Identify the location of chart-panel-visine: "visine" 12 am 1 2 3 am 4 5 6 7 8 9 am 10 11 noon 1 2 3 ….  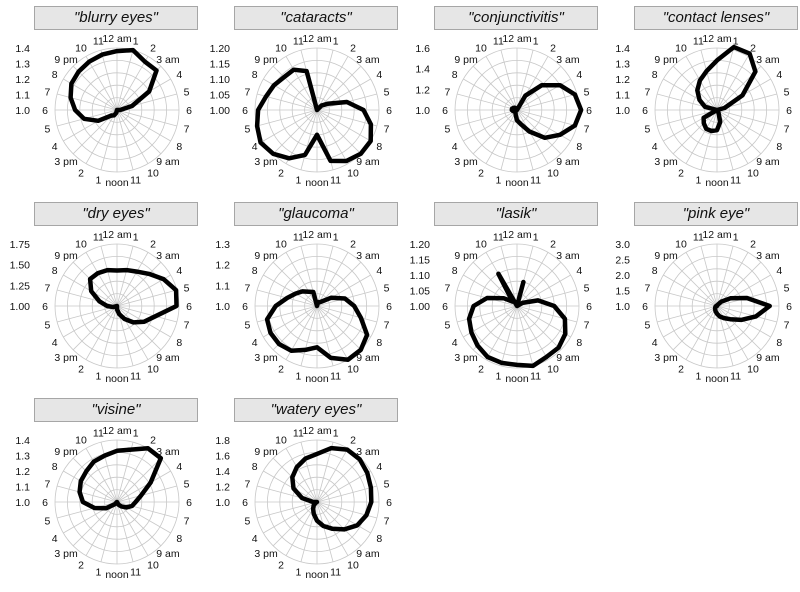
(100, 490).